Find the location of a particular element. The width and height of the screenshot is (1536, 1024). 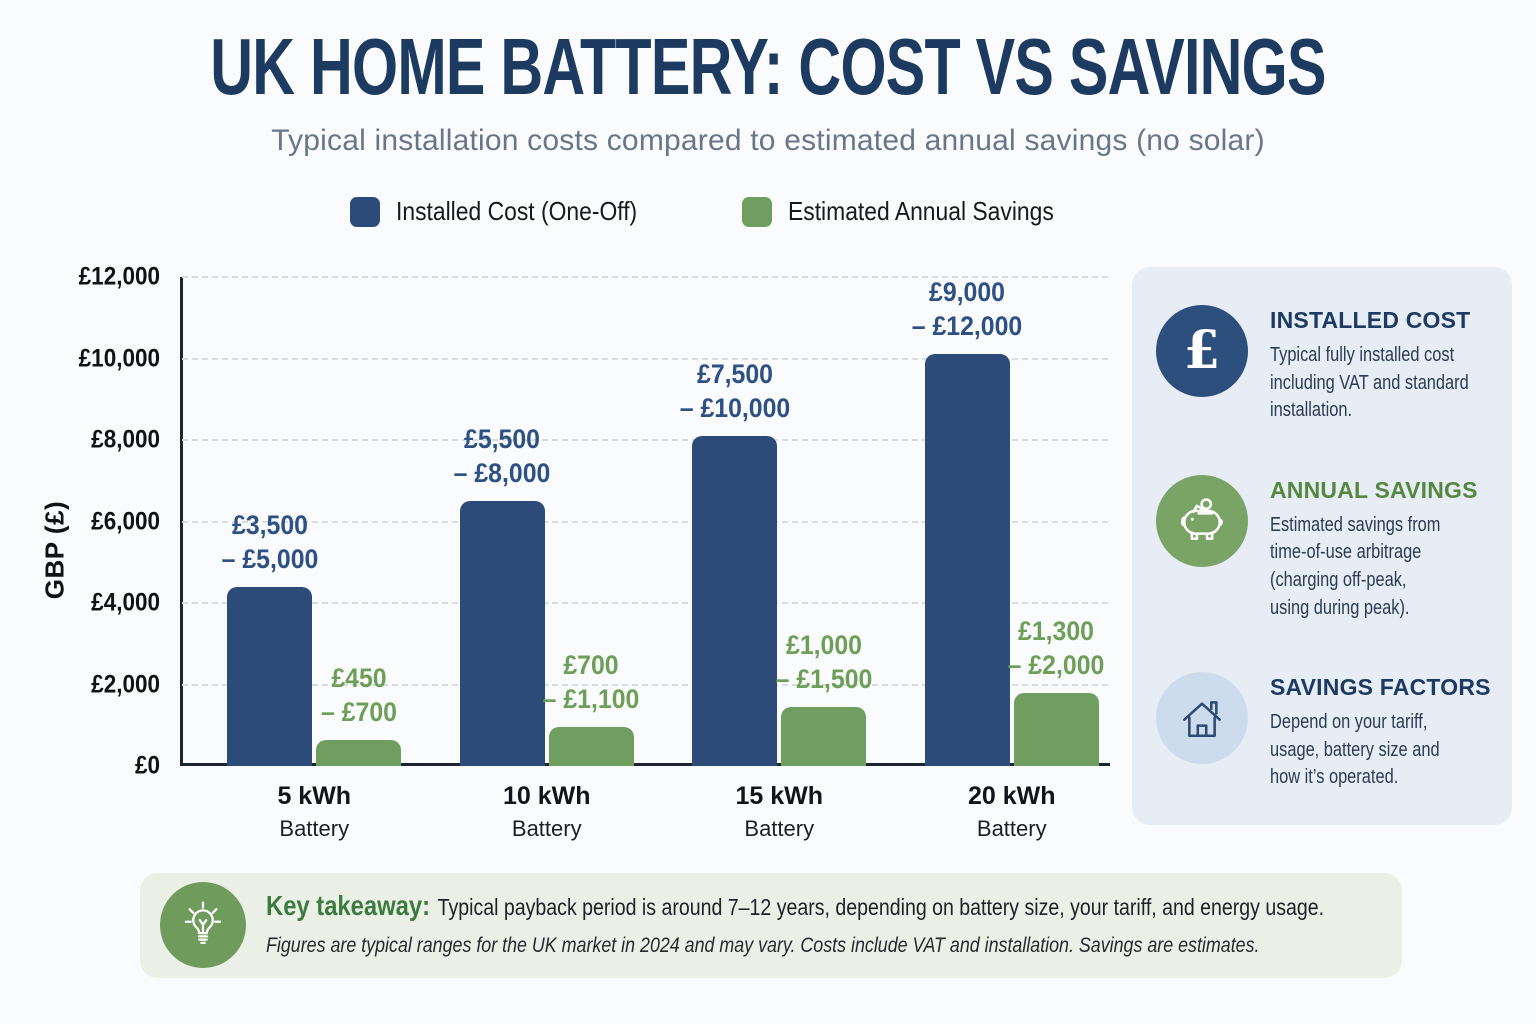

y-tick-label: £8,000 is located at coordinates (125, 439).